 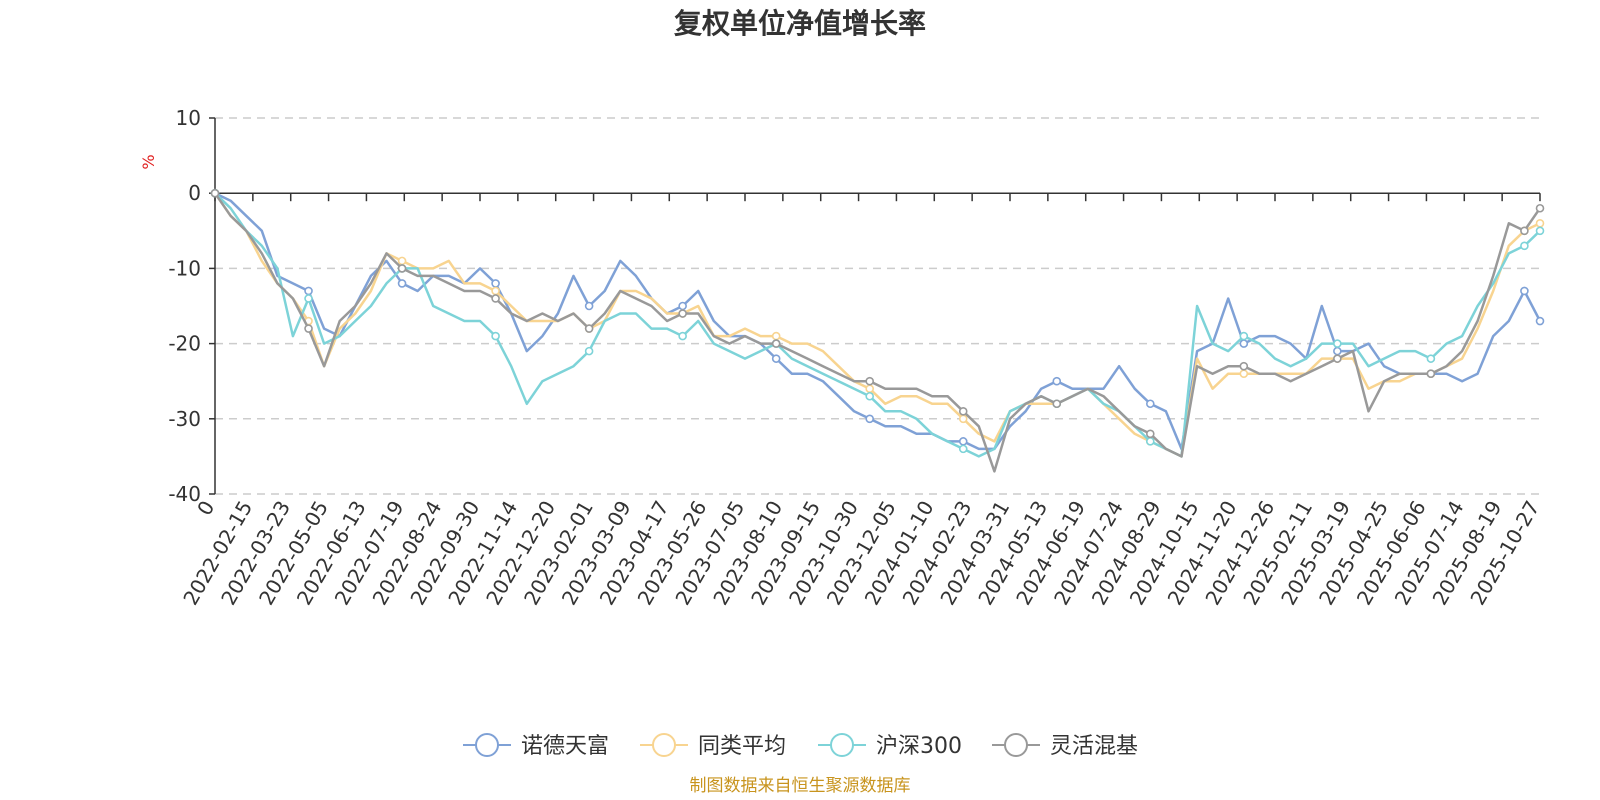 I want to click on legend-item-0: 诺德天富, so click(x=536, y=746).